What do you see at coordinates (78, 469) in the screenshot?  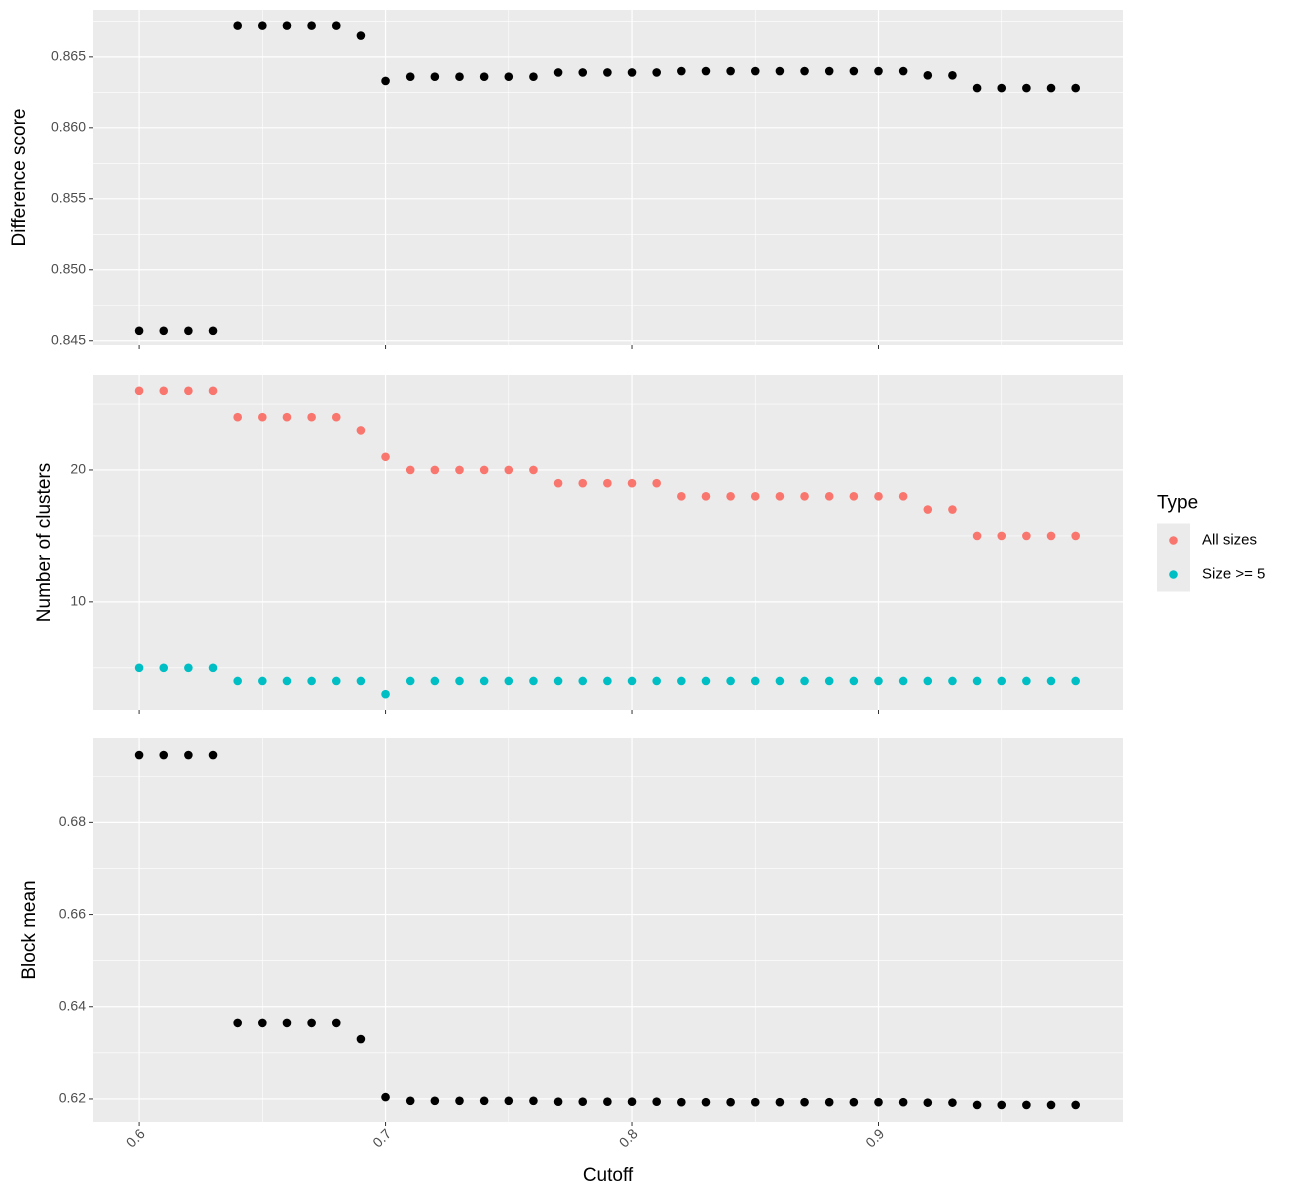 I see `y-tick-label: 20` at bounding box center [78, 469].